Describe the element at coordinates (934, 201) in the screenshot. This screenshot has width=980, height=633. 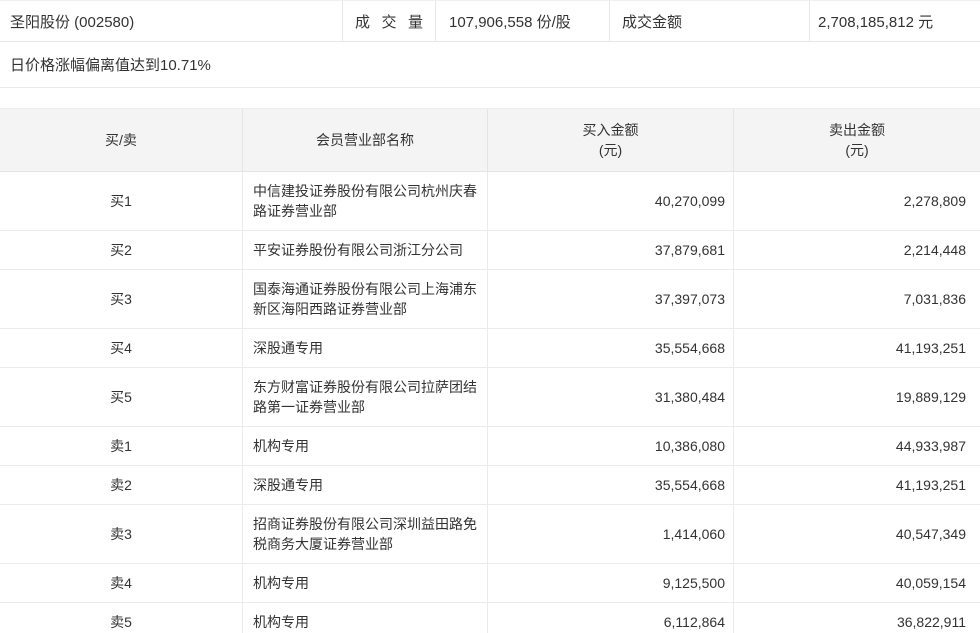
I see `sell-amount-cell: 2,278,809` at that location.